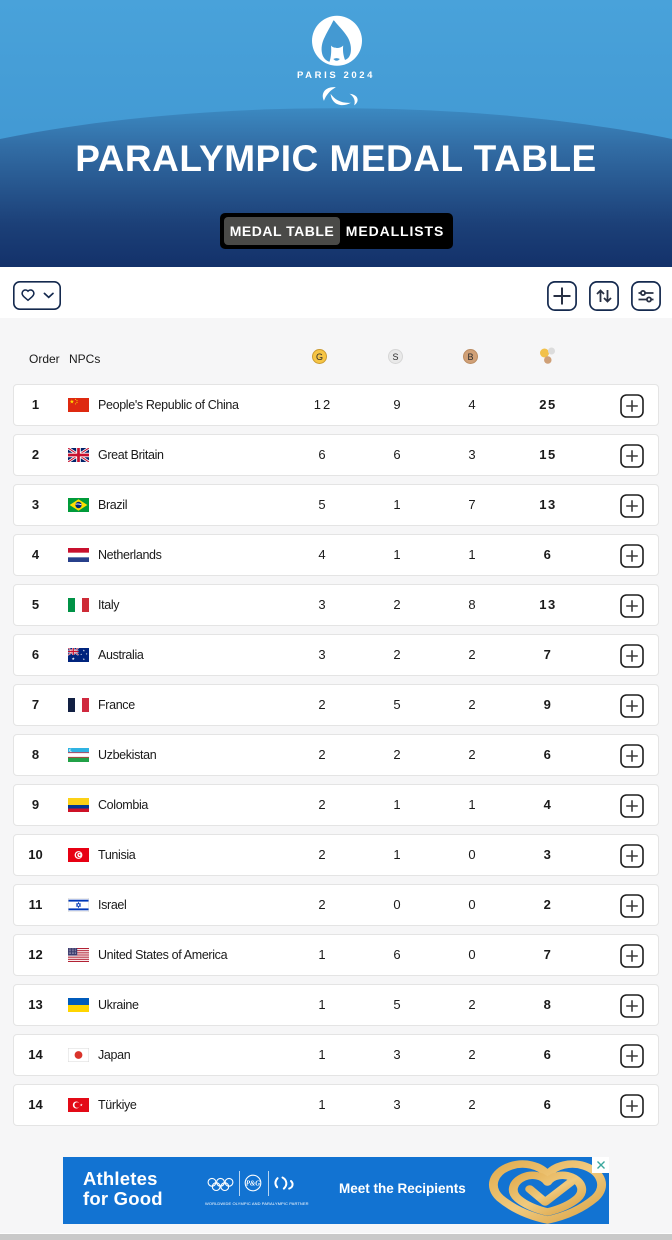 The image size is (672, 1240). I want to click on svg-text: P&G, so click(253, 1183).